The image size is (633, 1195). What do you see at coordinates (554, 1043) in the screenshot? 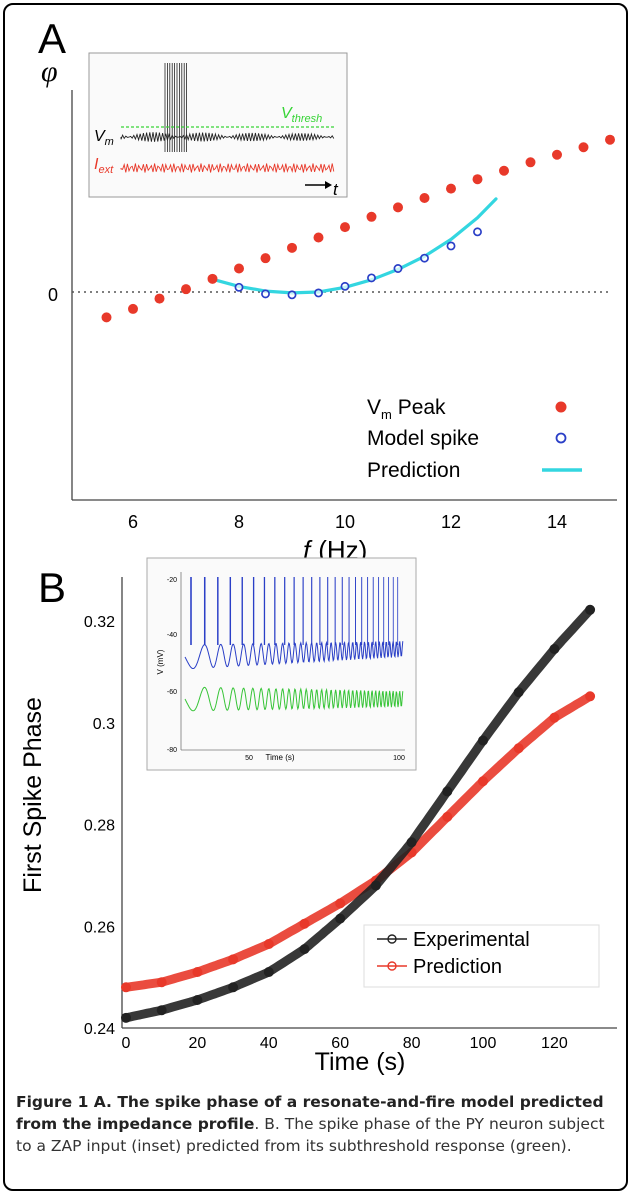
I see `b-x-tick-label: 120` at bounding box center [554, 1043].